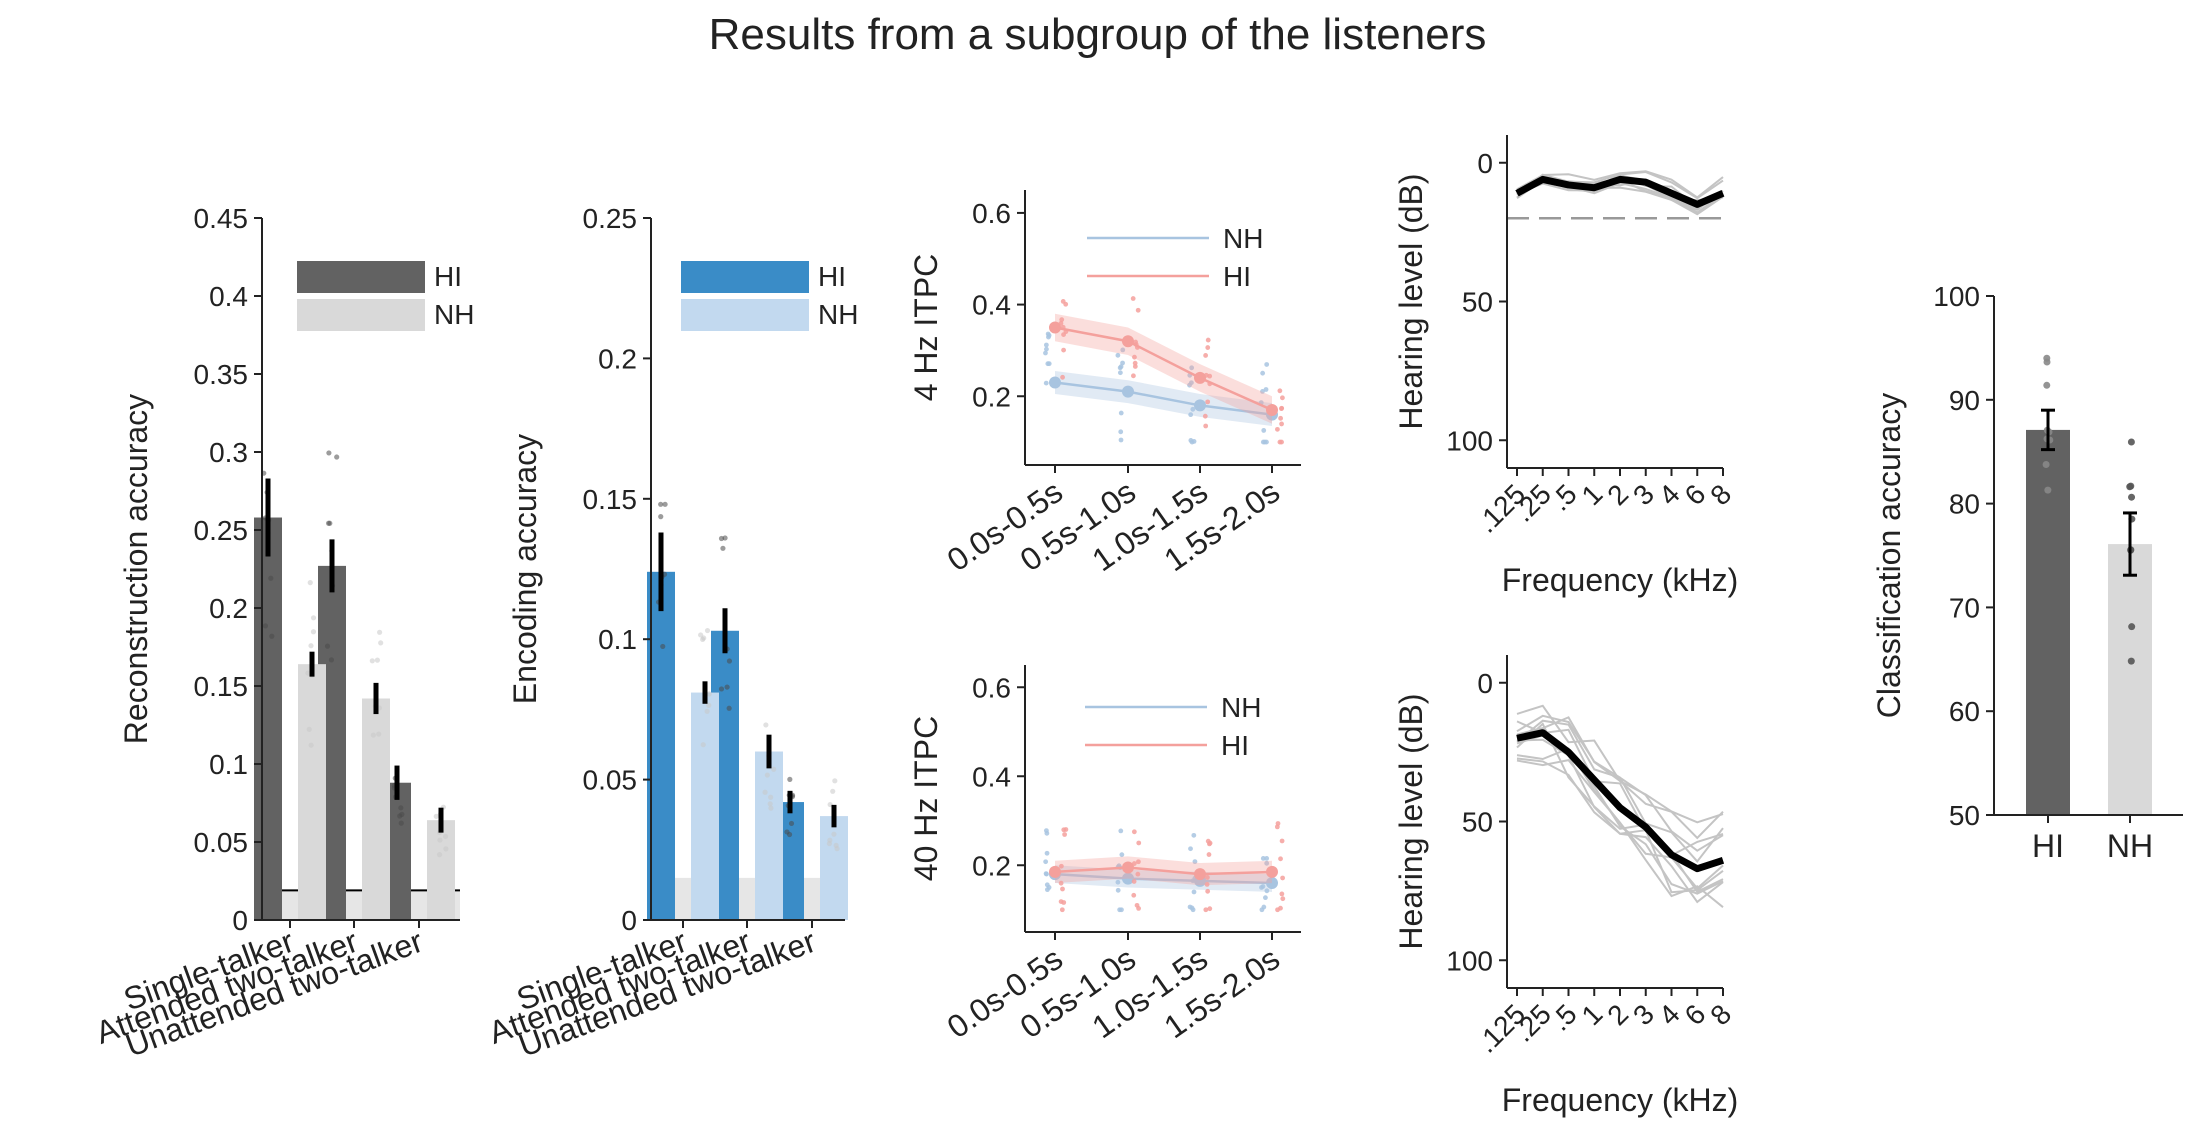 This screenshot has height=1142, width=2195. I want to click on y-tick-label: 0.25, so click(221, 530).